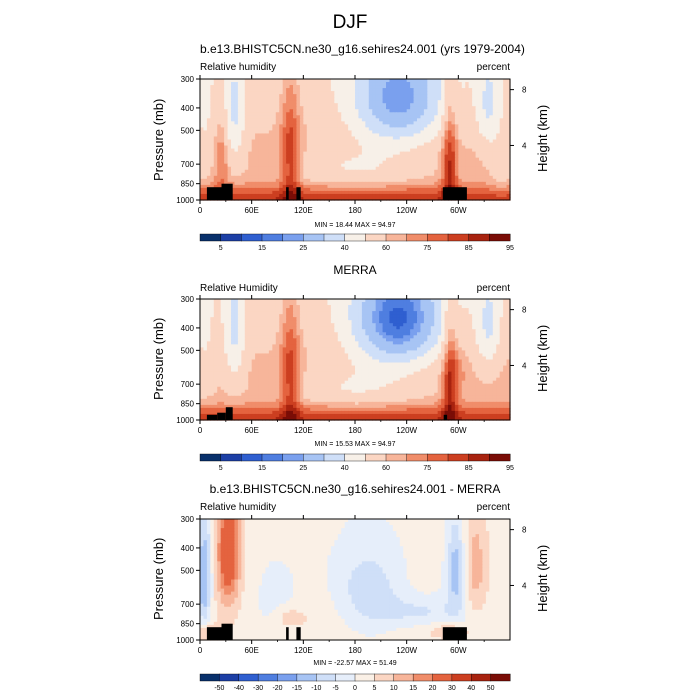 The width and height of the screenshot is (700, 700). Describe the element at coordinates (303, 210) in the screenshot. I see `x-tick-label: 120E` at that location.